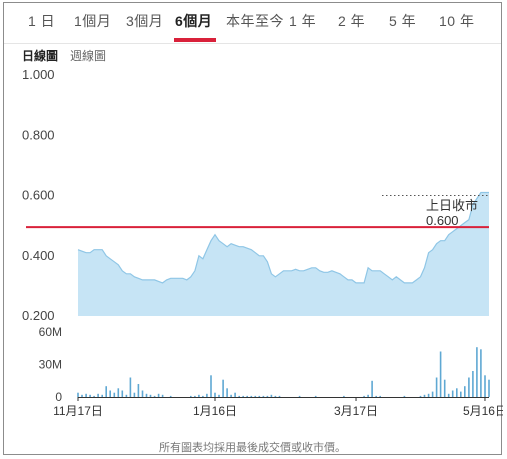 This screenshot has height=459, width=507. I want to click on tab-1d: 1 日, so click(42, 21).